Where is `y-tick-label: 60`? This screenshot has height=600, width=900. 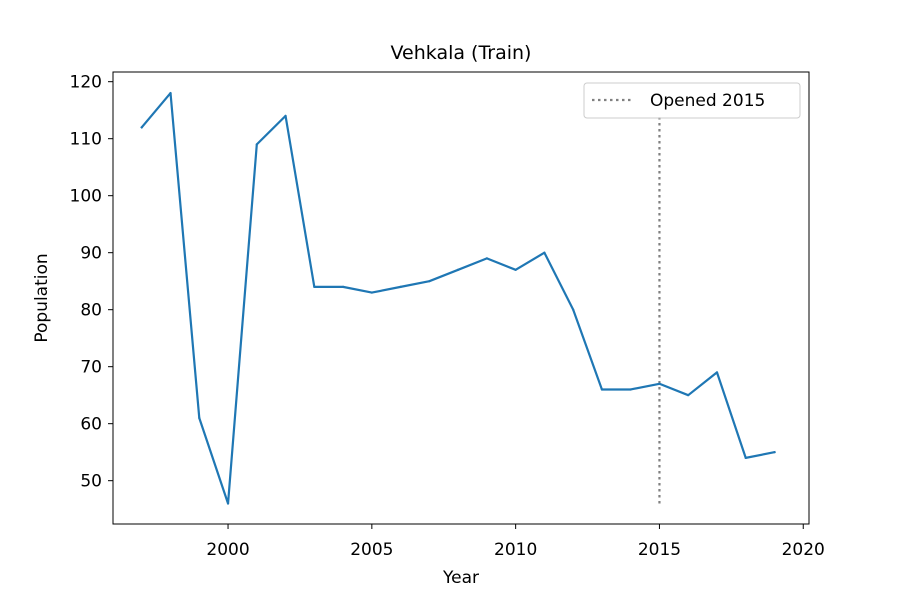
y-tick-label: 60 is located at coordinates (91, 425).